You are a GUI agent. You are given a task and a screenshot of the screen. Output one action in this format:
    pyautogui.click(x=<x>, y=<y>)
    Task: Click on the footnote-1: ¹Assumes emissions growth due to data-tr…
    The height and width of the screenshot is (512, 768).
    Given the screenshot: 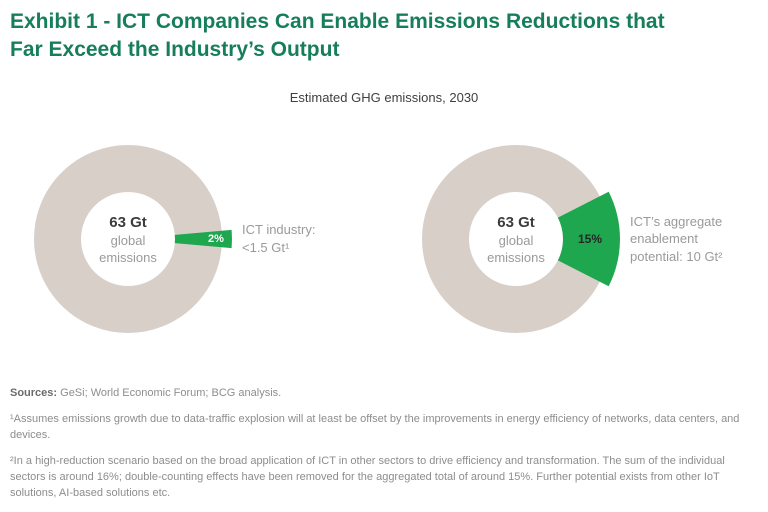 What is the action you would take?
    pyautogui.click(x=375, y=426)
    